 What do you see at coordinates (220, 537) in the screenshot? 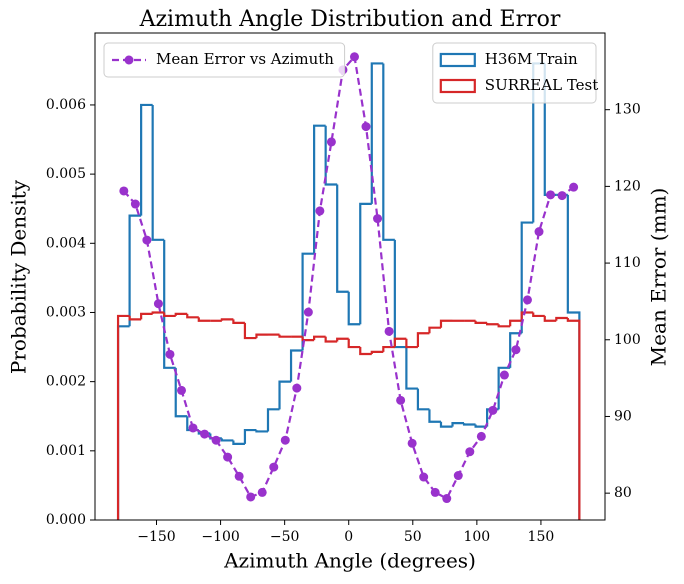
I see `x-tick-label: −100` at bounding box center [220, 537].